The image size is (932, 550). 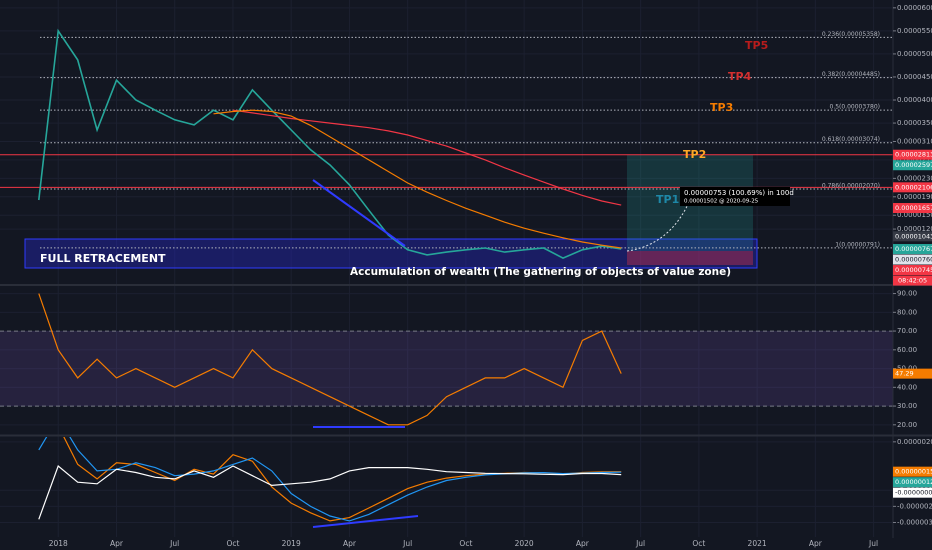 I want to click on fib-label: 0.786(0.00002070), so click(x=851, y=185).